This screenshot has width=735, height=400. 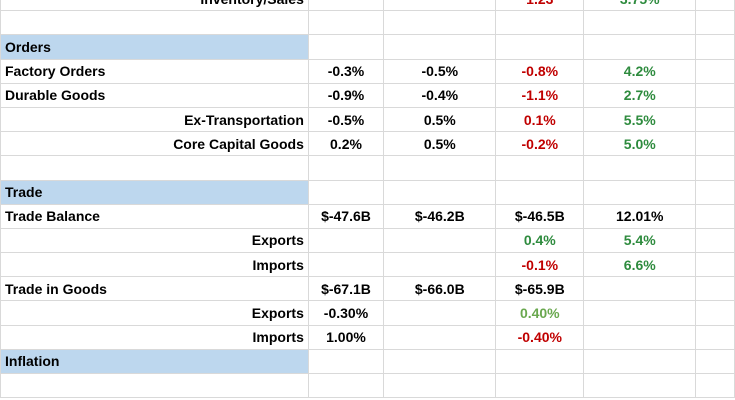 What do you see at coordinates (154, 119) in the screenshot?
I see `row-label-cell: Ex-Transportation` at bounding box center [154, 119].